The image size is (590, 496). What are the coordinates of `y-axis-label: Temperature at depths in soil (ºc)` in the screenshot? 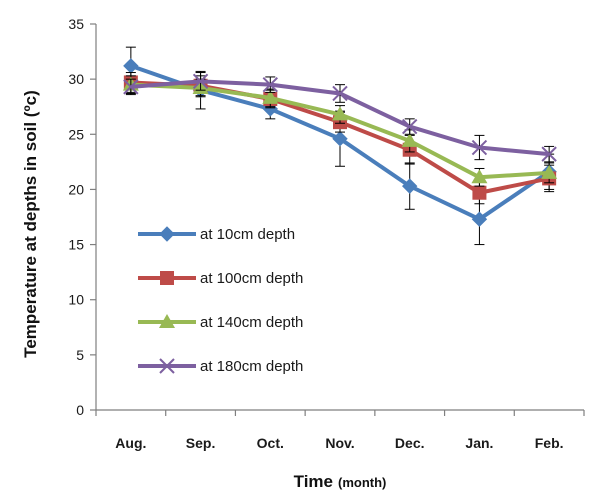 It's located at (30, 224).